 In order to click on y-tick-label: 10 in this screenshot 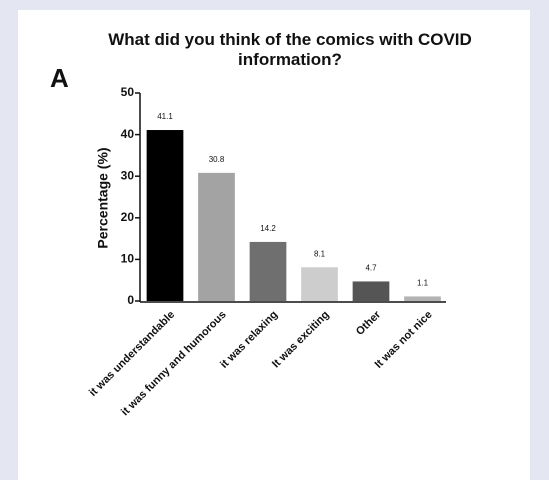, I will do `click(128, 259)`.